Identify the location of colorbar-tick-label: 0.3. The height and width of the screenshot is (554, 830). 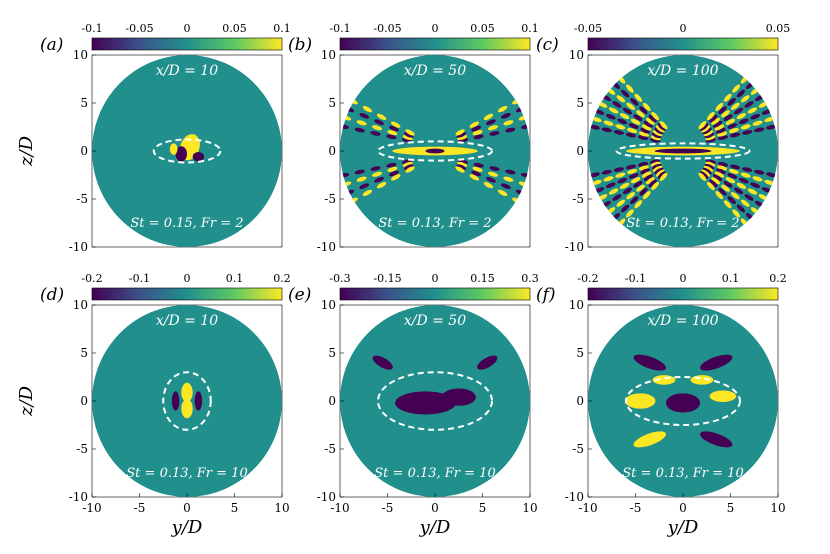
(530, 278).